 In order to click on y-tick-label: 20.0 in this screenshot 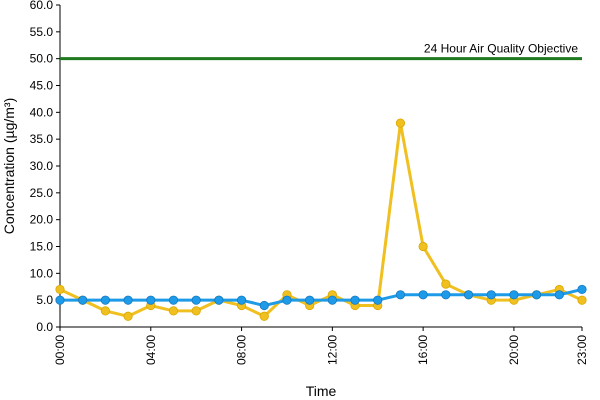, I will do `click(42, 220)`.